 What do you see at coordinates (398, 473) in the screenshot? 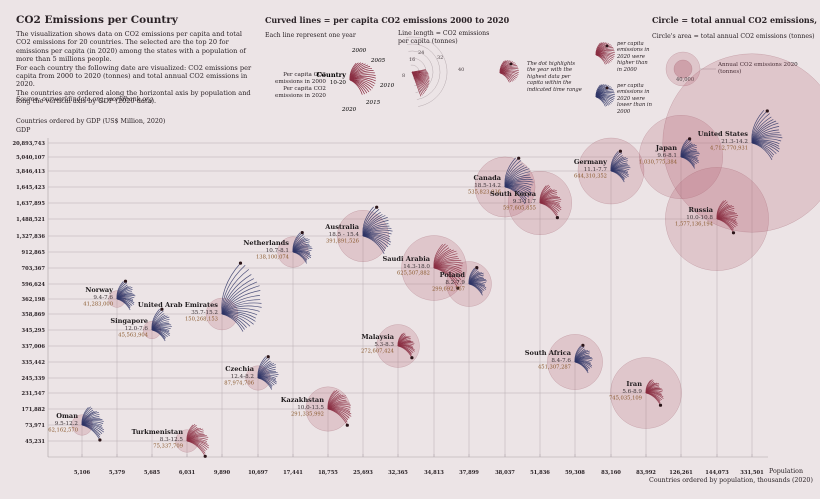
I see `x-tick-label: 32,365` at bounding box center [398, 473].